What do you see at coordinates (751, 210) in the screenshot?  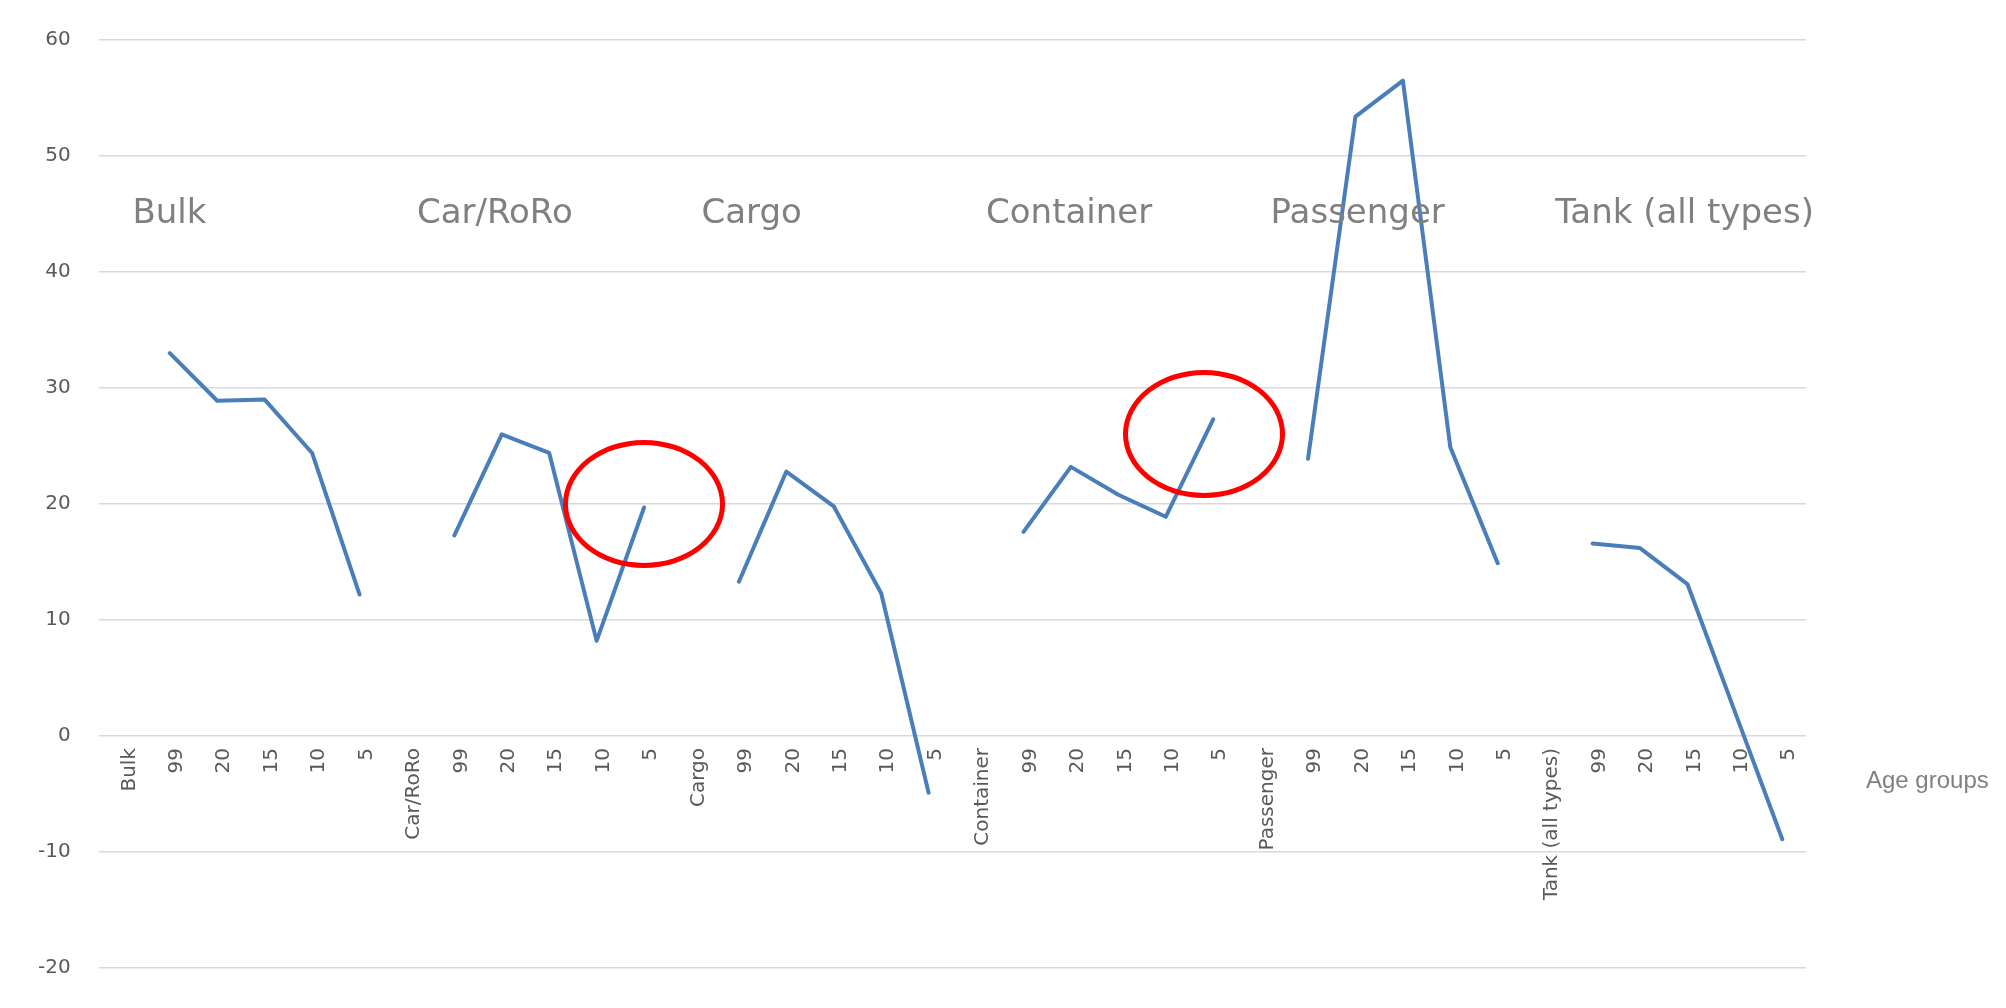 I see `annotation: Cargo` at bounding box center [751, 210].